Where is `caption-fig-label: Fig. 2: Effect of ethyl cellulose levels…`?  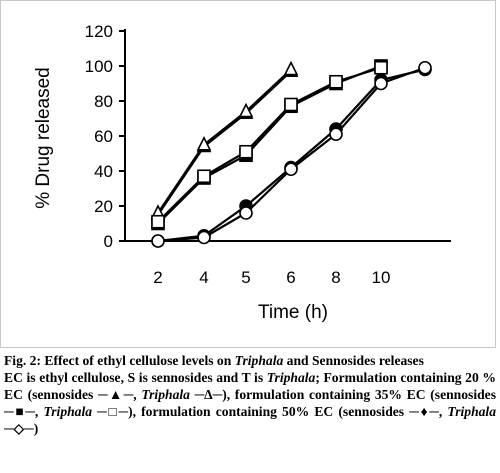
caption-fig-label: Fig. 2: Effect of ethyl cellulose levels… is located at coordinates (119, 360).